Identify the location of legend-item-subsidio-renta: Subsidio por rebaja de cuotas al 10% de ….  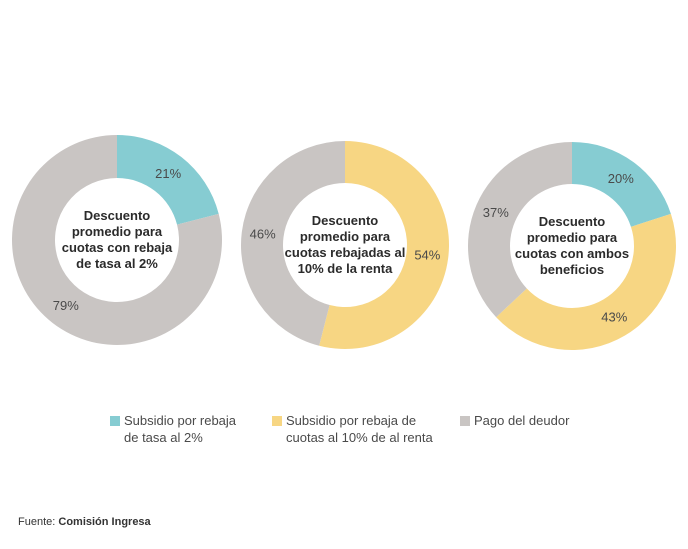
(352, 429).